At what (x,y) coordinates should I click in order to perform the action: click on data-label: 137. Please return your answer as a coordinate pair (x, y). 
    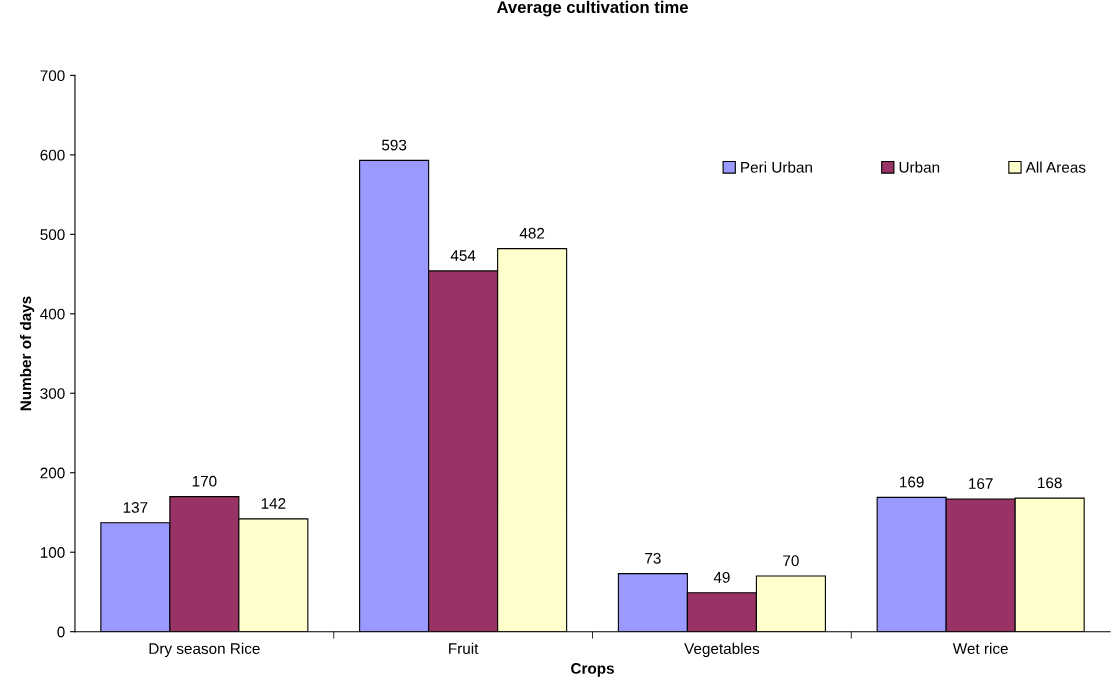
    Looking at the image, I should click on (135, 507).